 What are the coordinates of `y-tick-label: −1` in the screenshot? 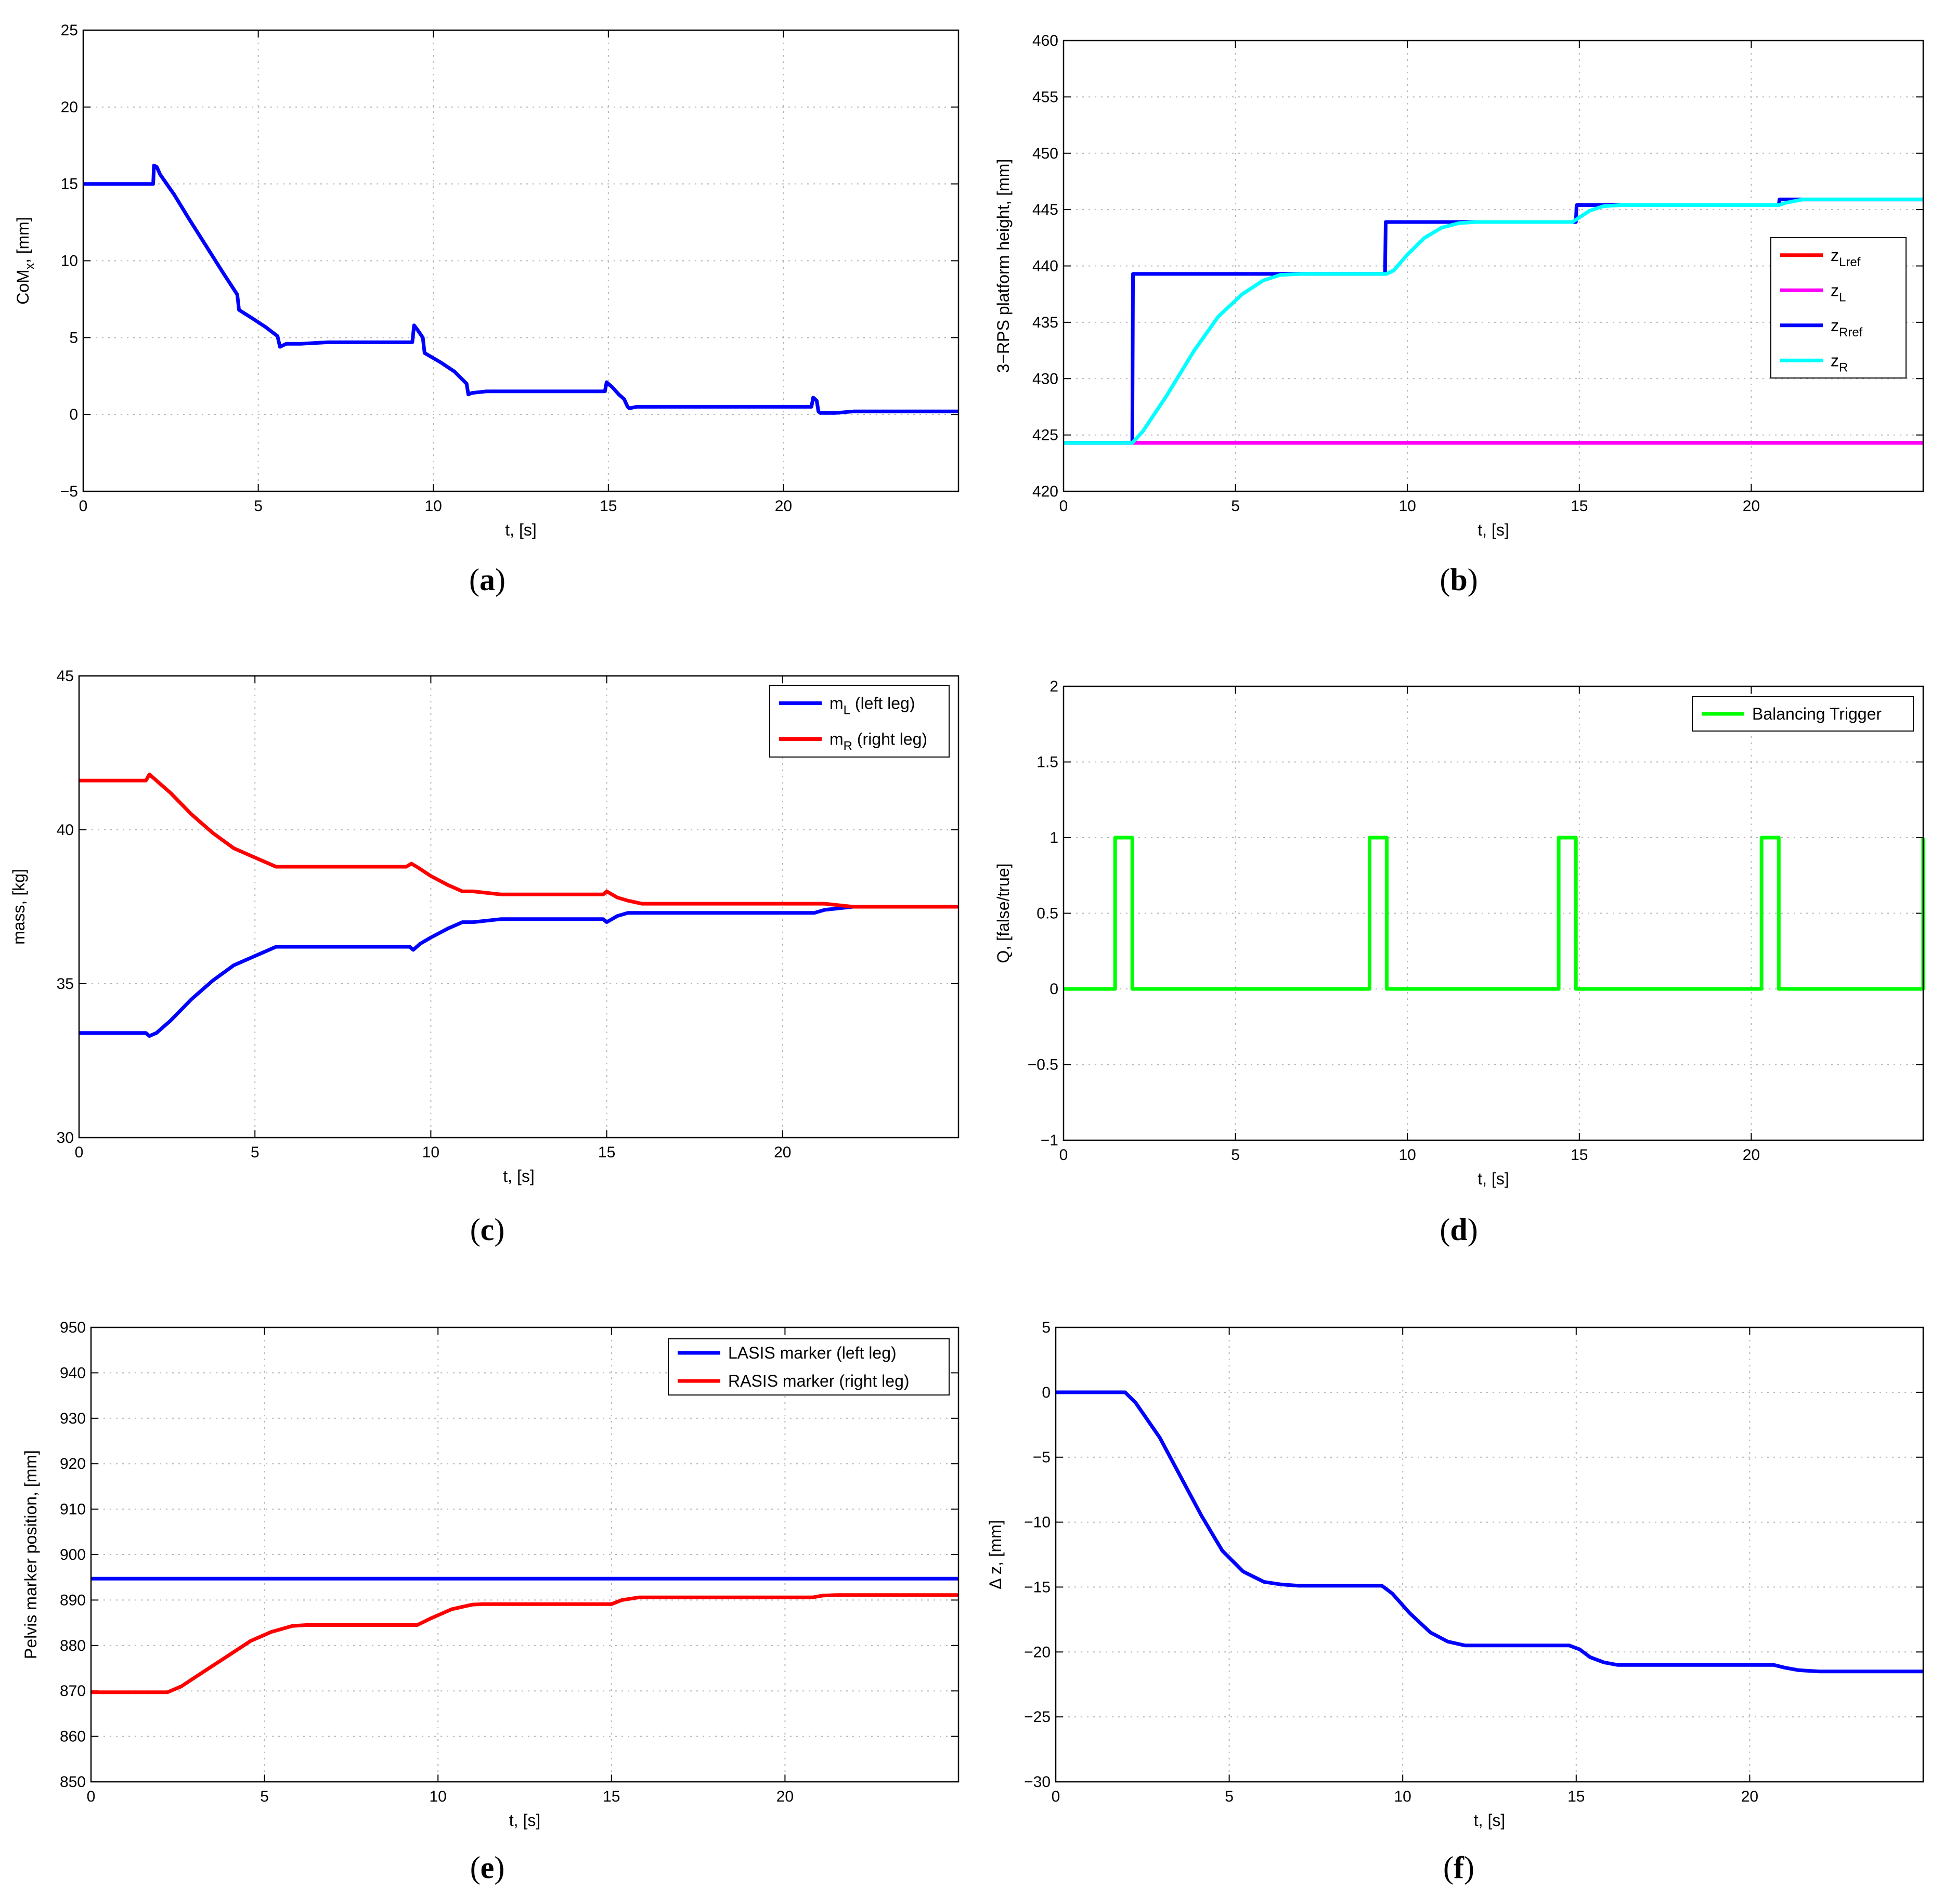 It's located at (1049, 1140).